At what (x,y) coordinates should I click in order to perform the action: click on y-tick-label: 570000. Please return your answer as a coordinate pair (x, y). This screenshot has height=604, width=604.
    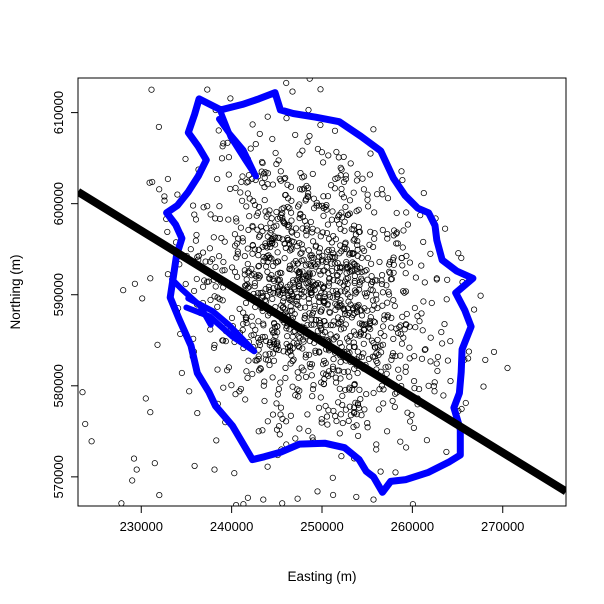
    Looking at the image, I should click on (58, 476).